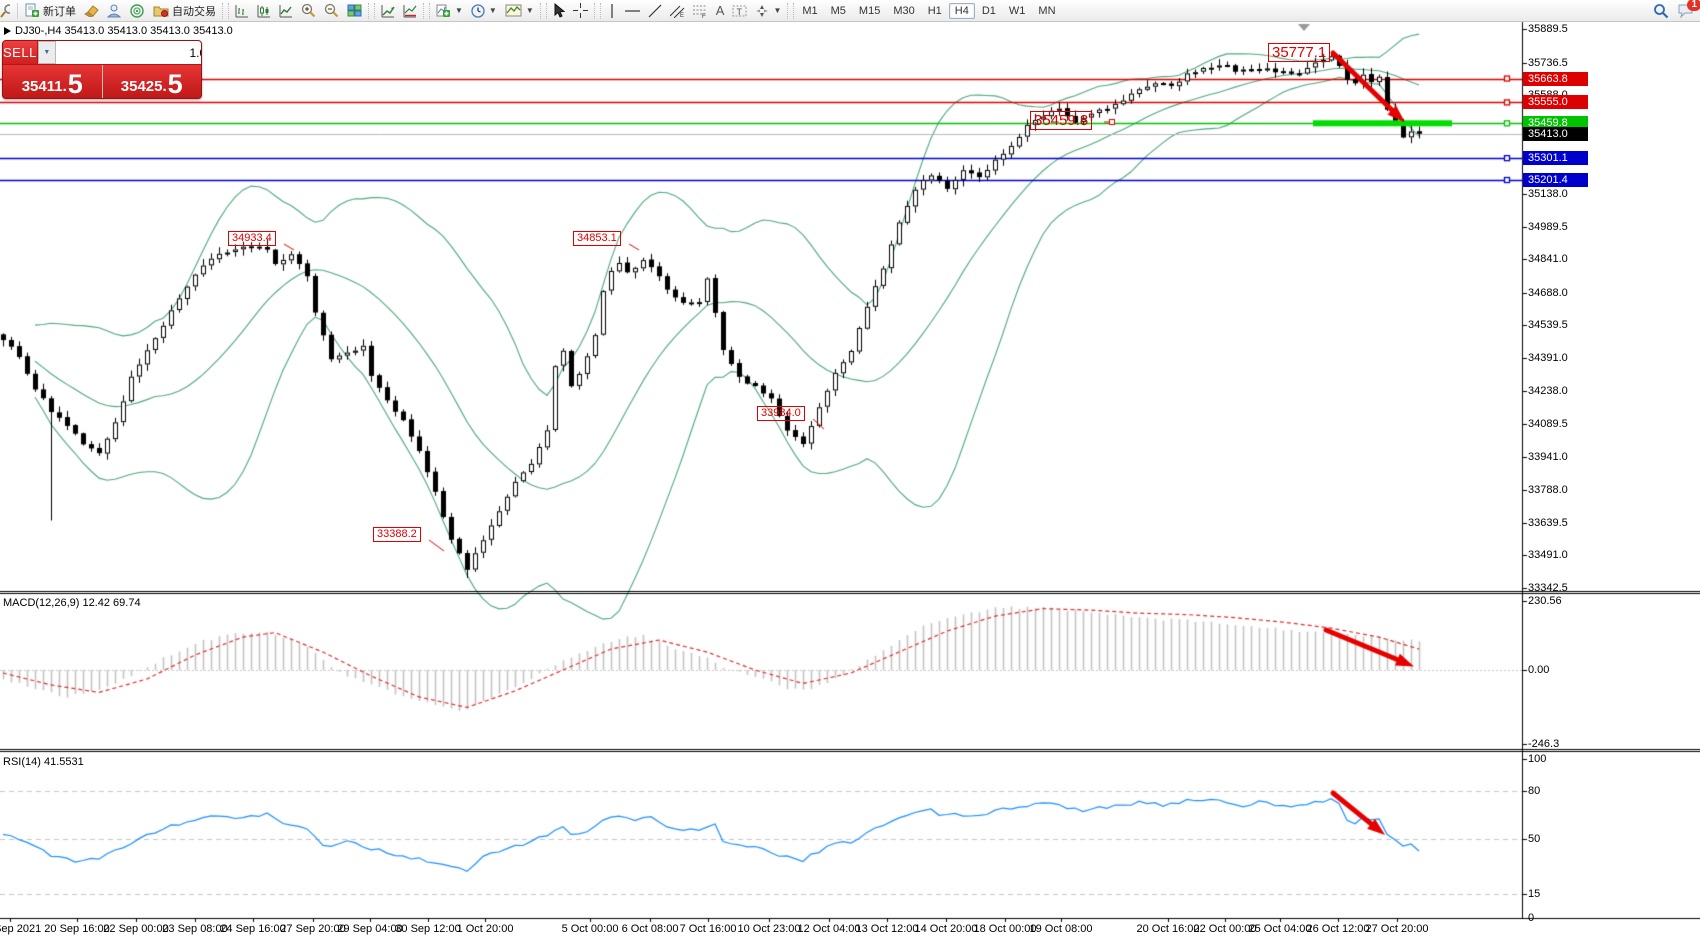 This screenshot has height=939, width=1700. What do you see at coordinates (708, 929) in the screenshot?
I see `time-axis-label: 7 Oct 16:00` at bounding box center [708, 929].